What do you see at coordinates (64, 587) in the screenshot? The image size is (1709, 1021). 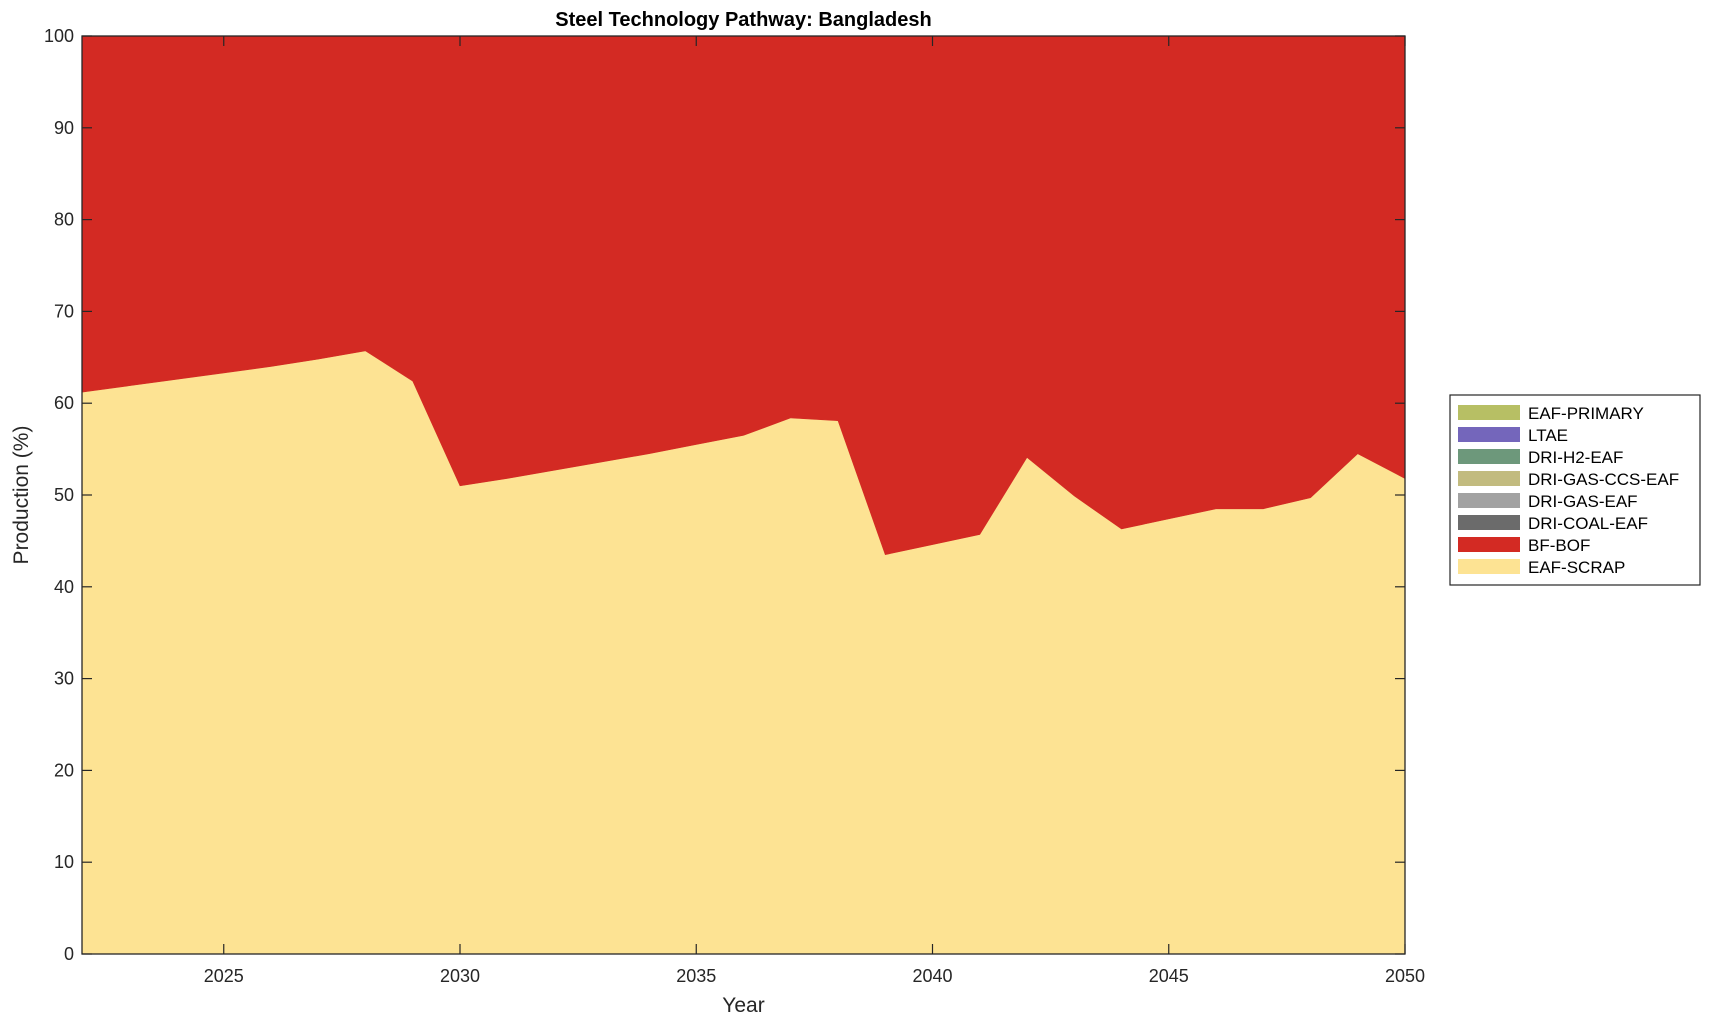 I see `y-tick-label: 40` at bounding box center [64, 587].